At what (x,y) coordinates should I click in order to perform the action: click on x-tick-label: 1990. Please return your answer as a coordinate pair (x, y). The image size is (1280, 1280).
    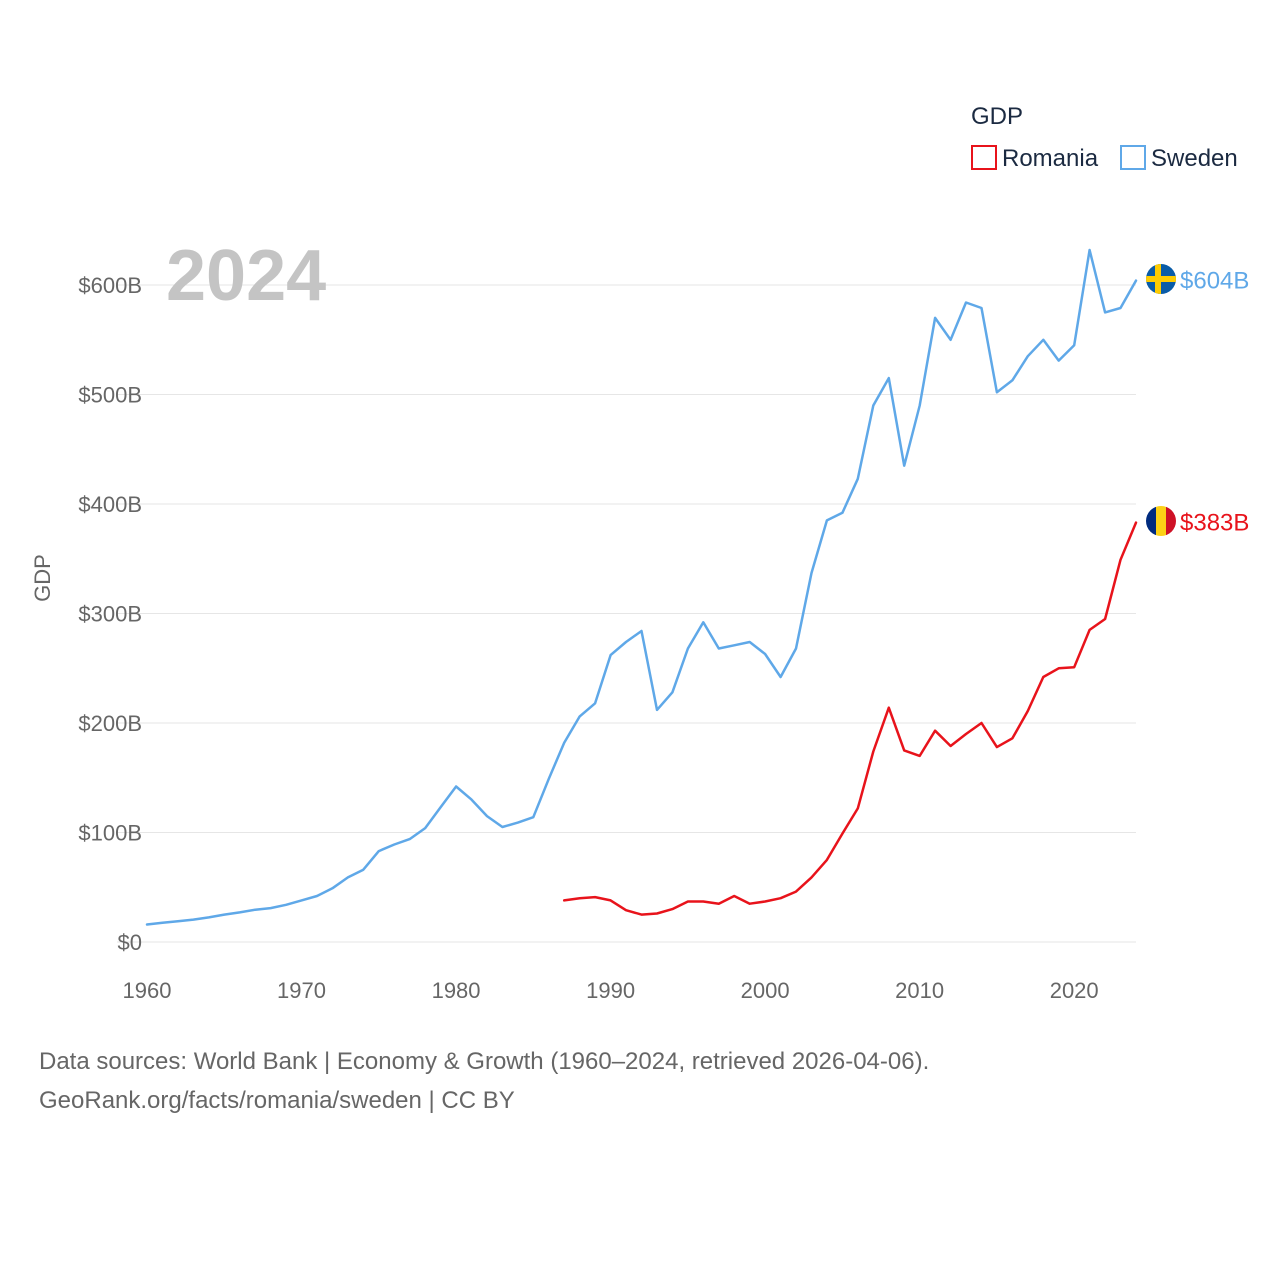
    Looking at the image, I should click on (610, 990).